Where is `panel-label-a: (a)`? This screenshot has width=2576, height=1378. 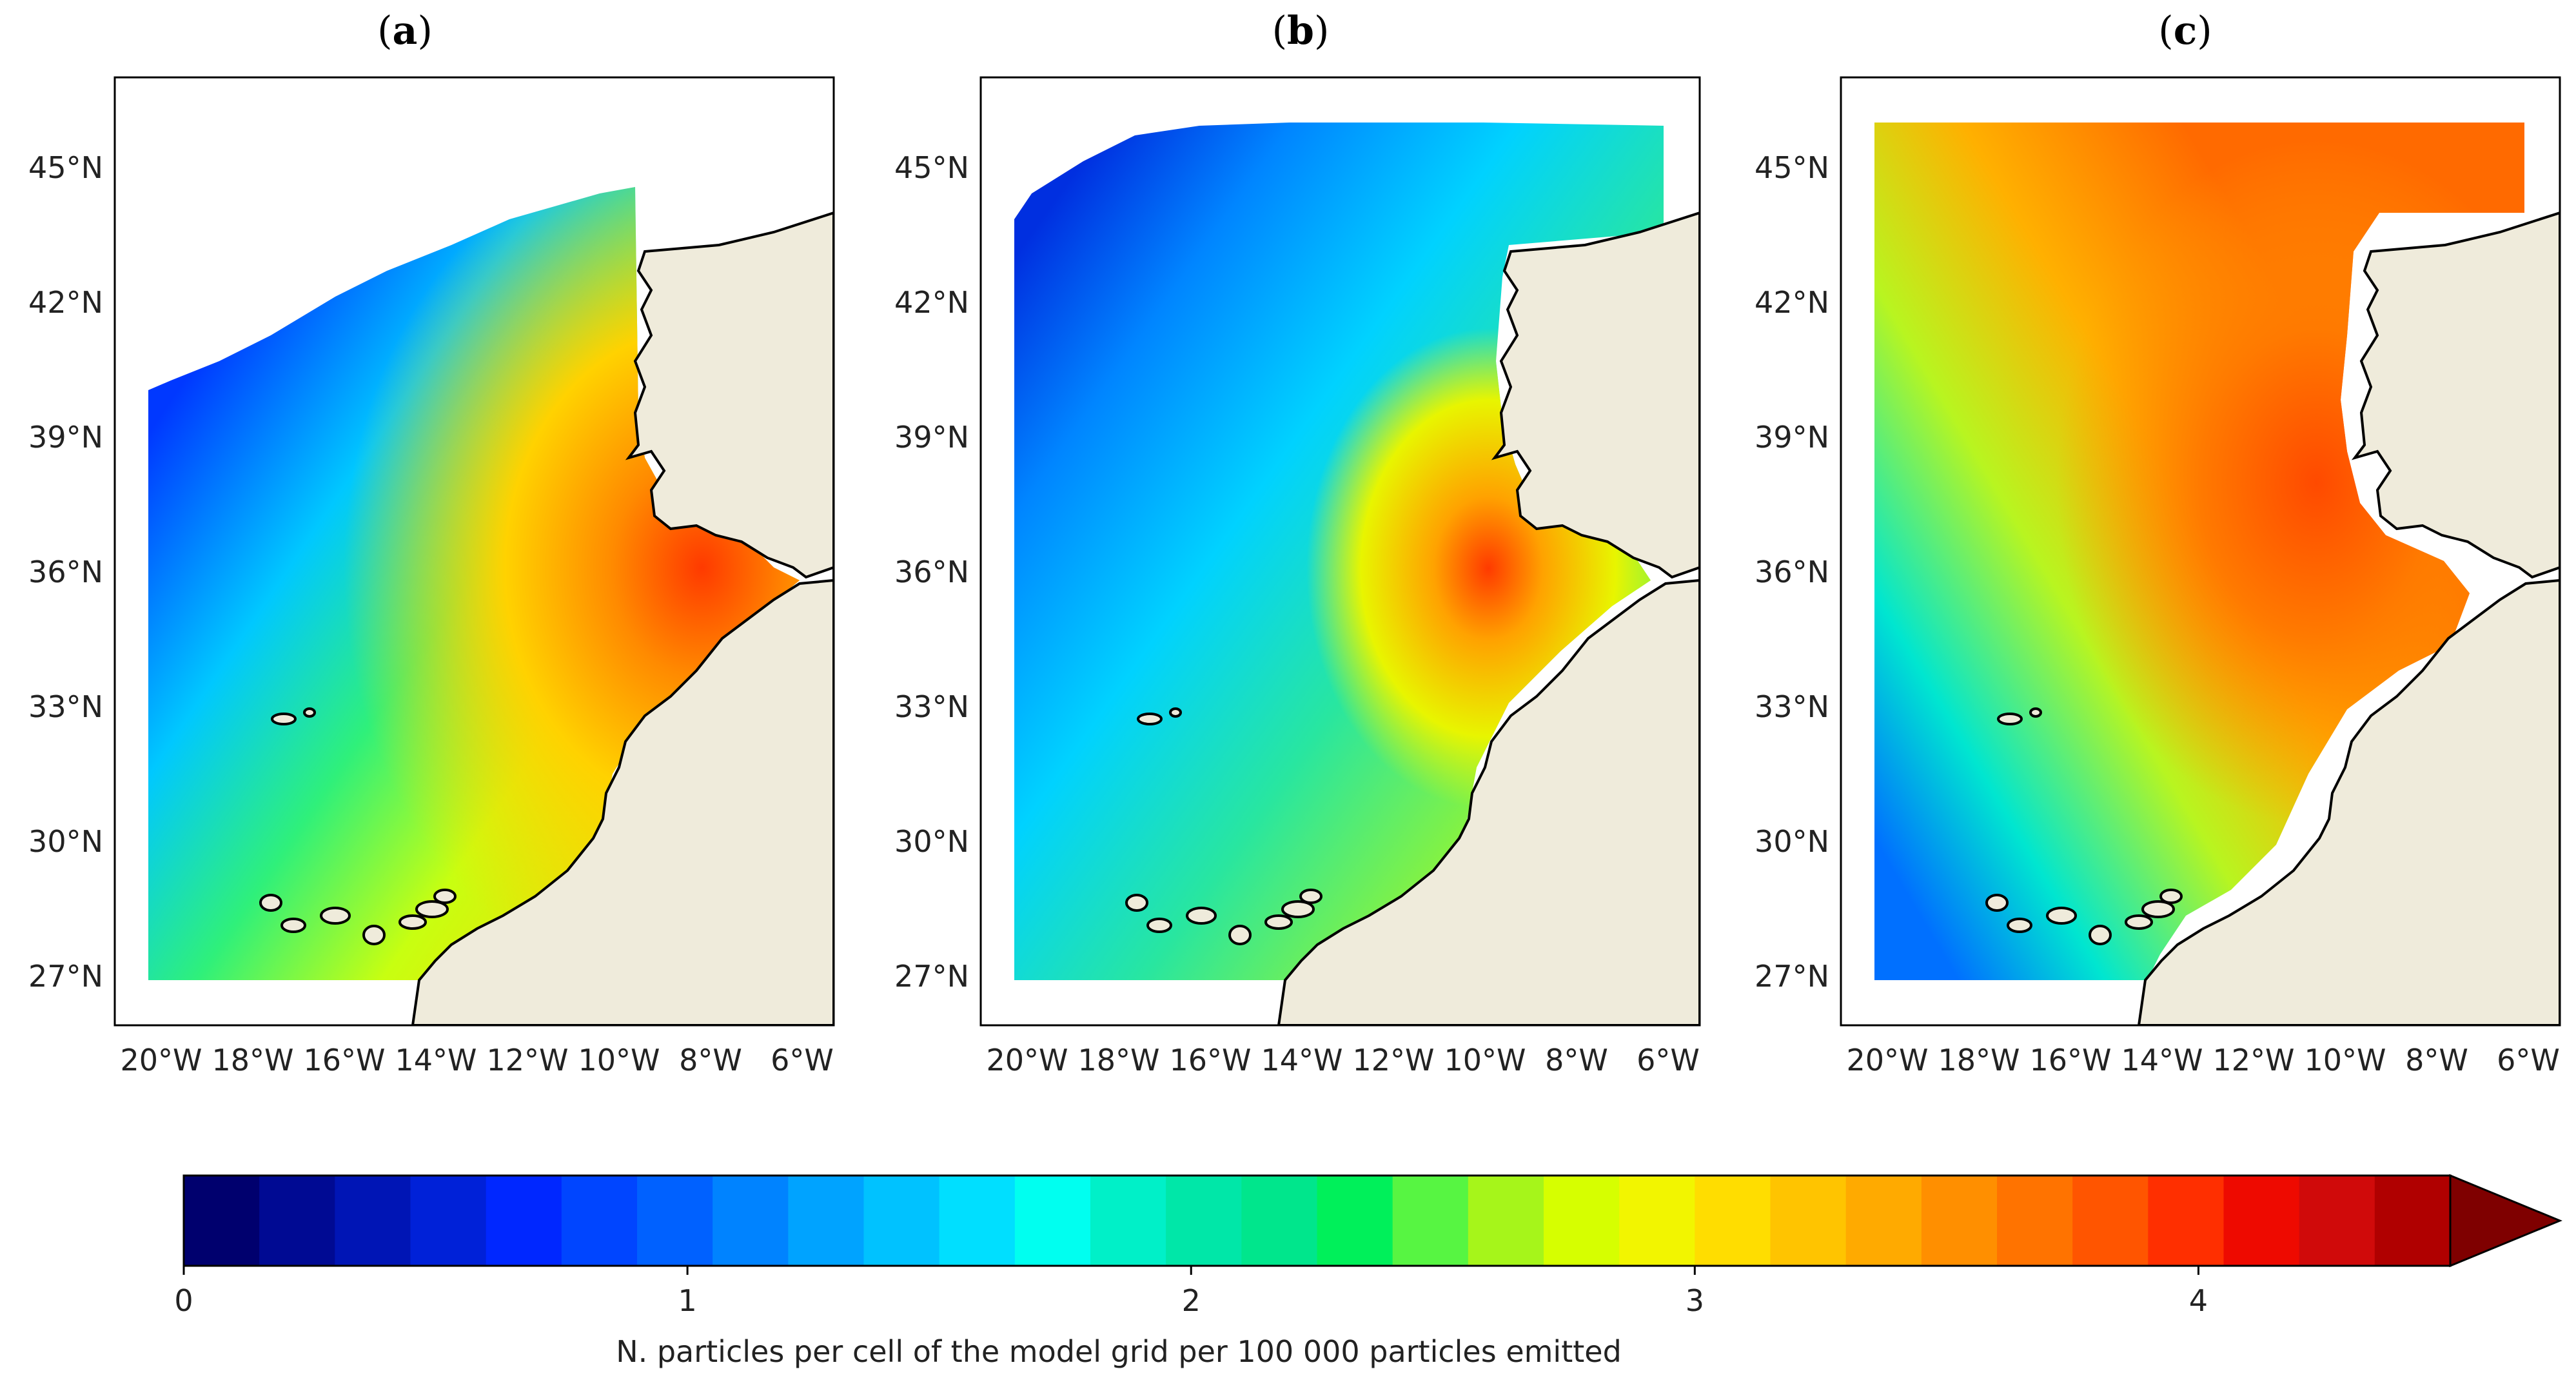
panel-label-a: (a) is located at coordinates (405, 31).